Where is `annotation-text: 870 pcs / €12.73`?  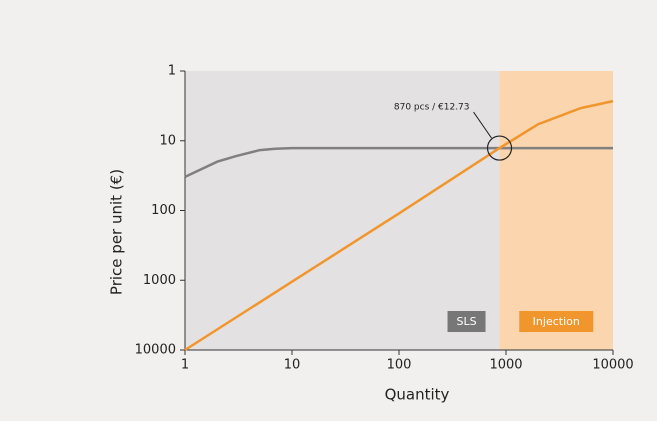 annotation-text: 870 pcs / €12.73 is located at coordinates (432, 108).